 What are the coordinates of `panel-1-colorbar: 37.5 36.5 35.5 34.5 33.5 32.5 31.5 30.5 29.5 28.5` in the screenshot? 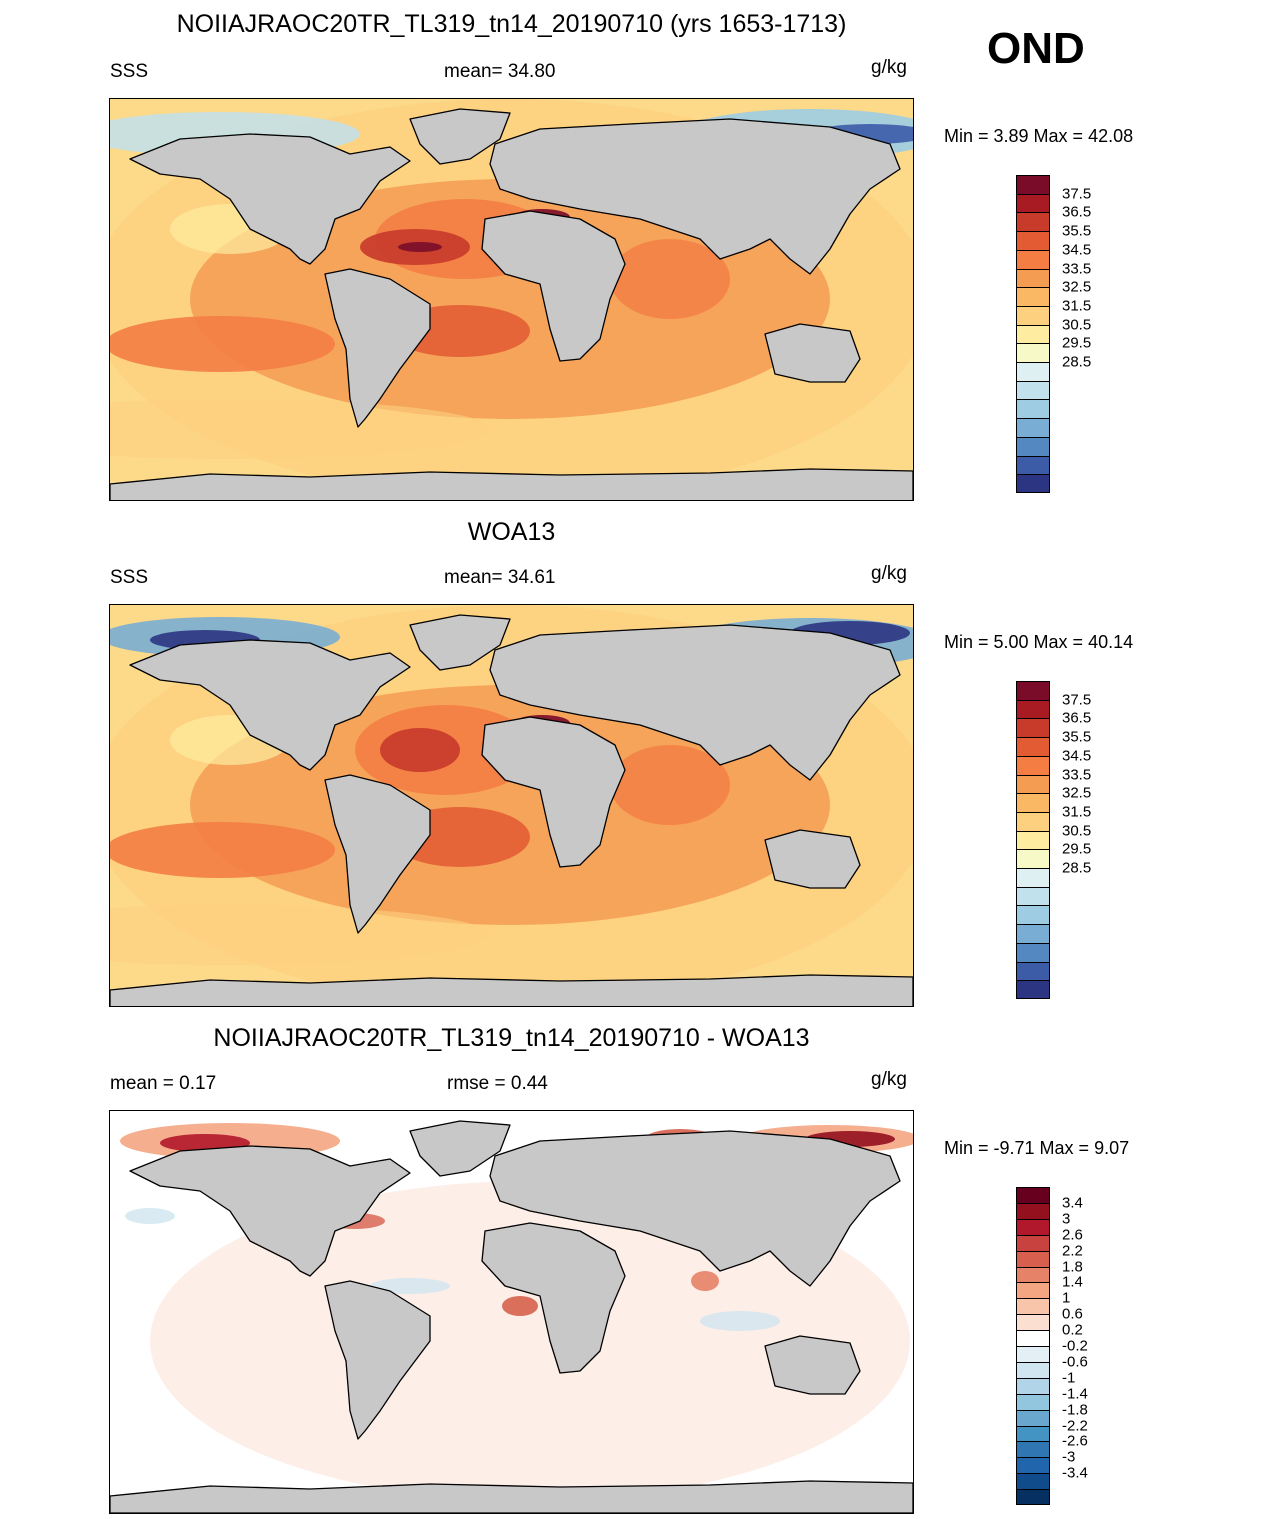 It's located at (1066, 334).